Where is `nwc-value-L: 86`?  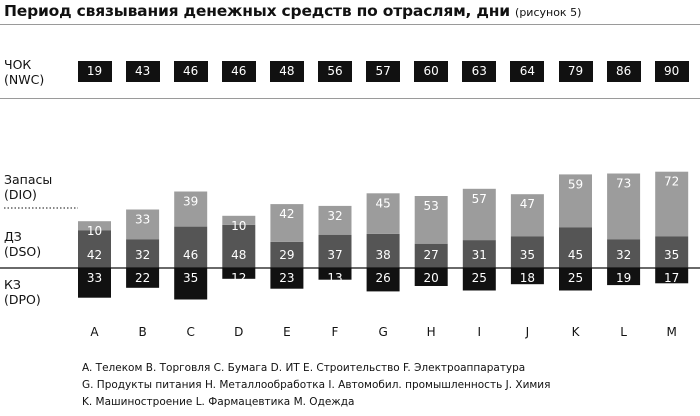
nwc-value-L: 86 is located at coordinates (623, 71).